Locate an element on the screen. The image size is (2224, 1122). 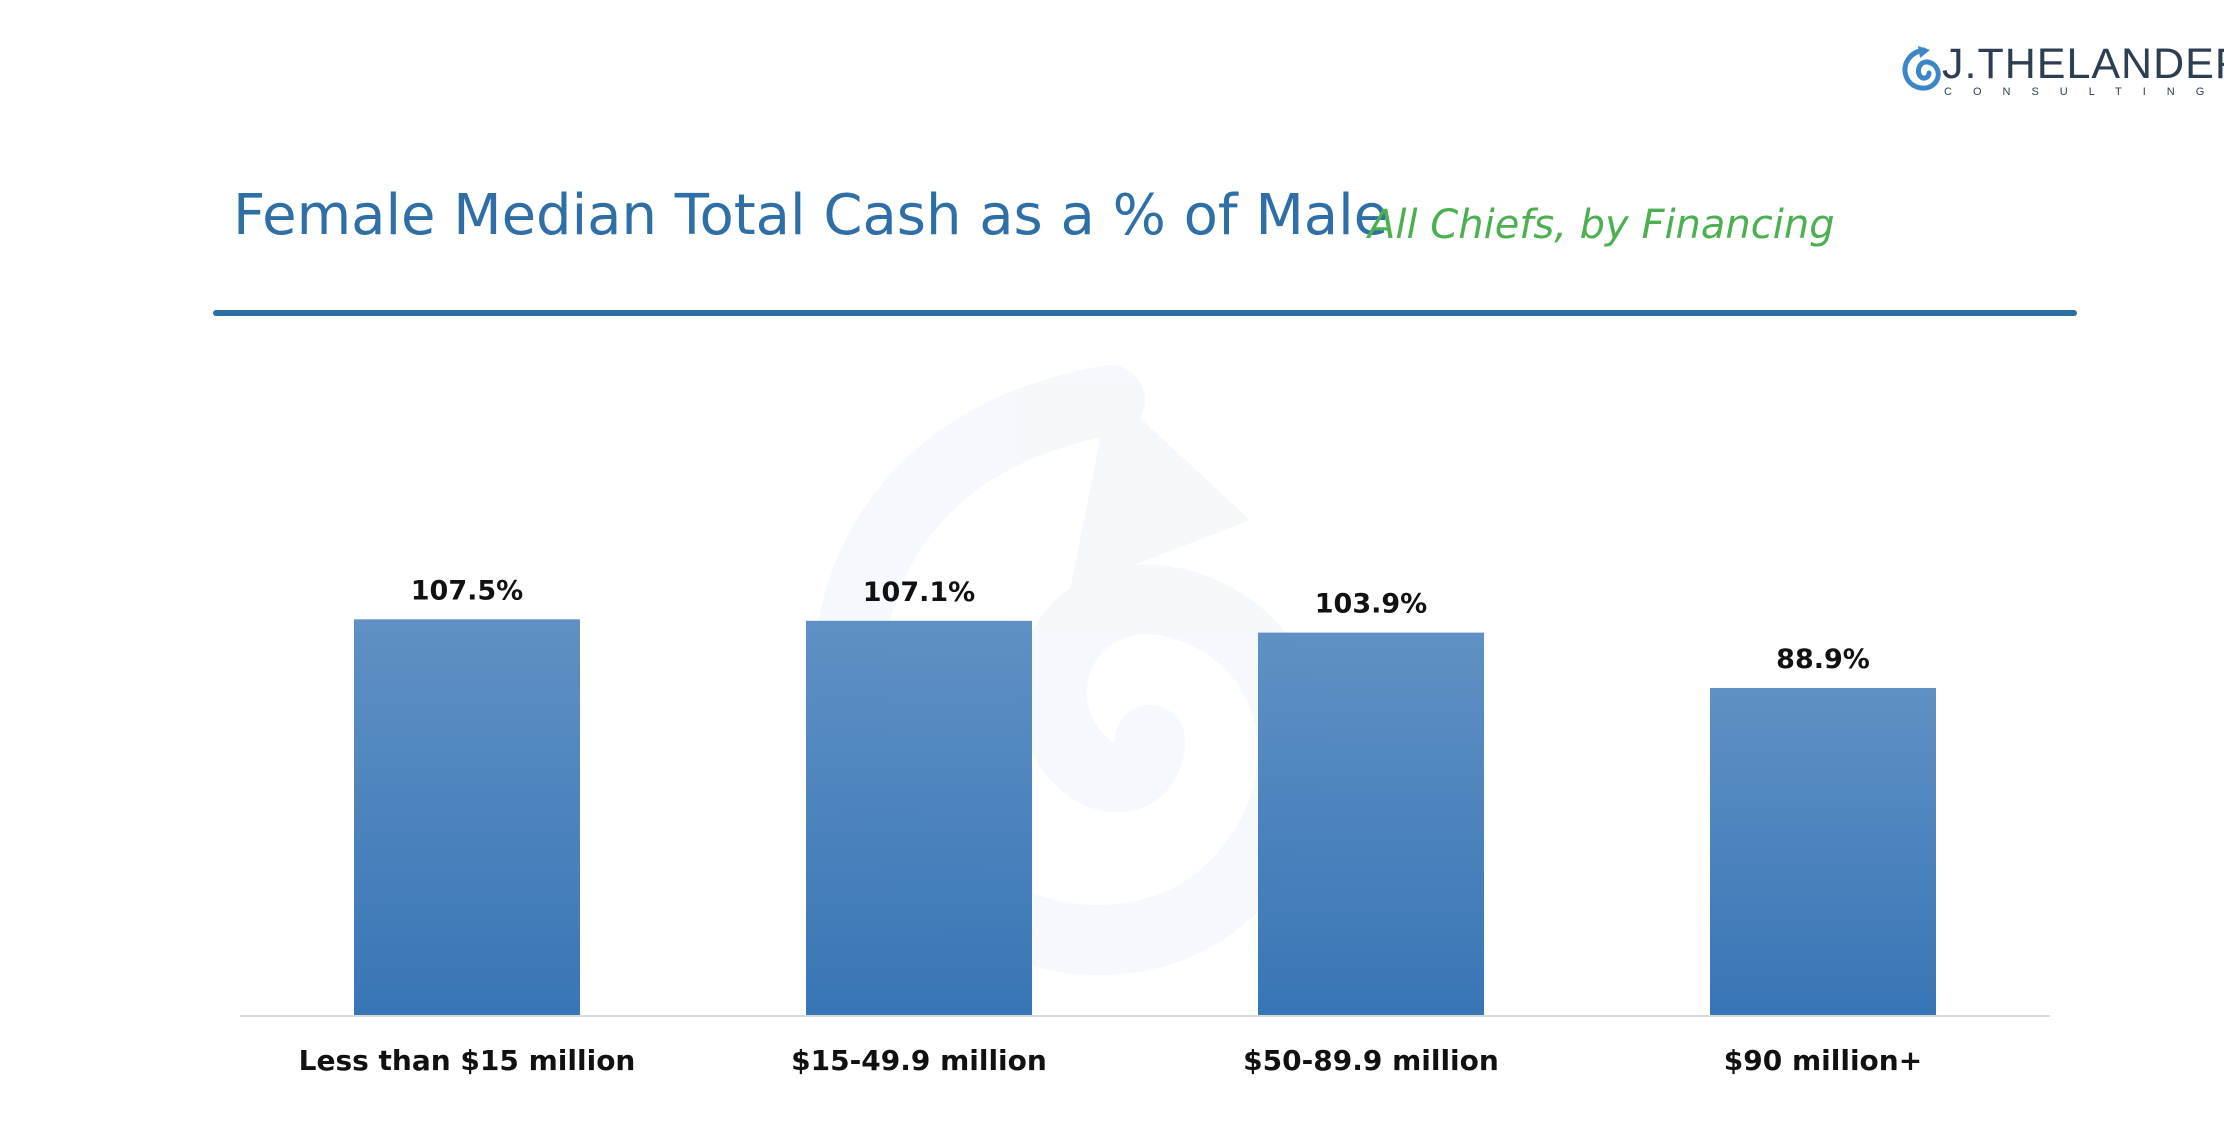
logo-name: J.THELANDER is located at coordinates (2083, 64).